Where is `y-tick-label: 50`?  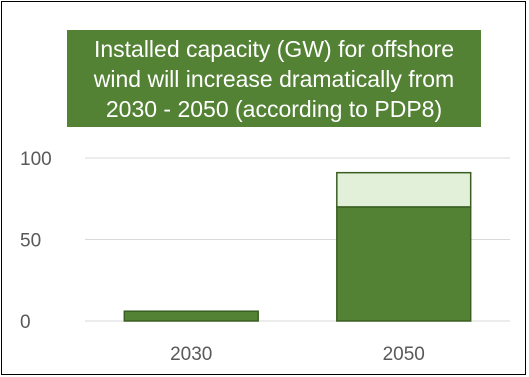
y-tick-label: 50 is located at coordinates (30, 241).